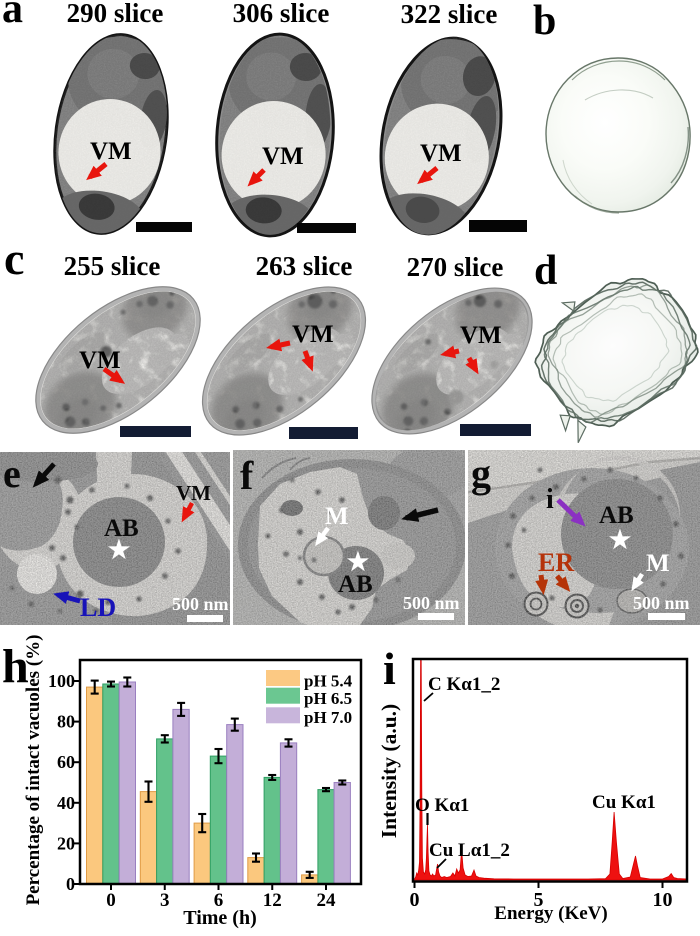 The height and width of the screenshot is (936, 700). I want to click on svg-text: 322 slice, so click(449, 14).